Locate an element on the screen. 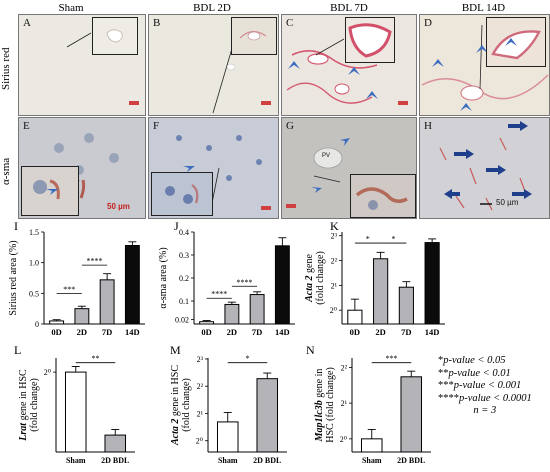 The width and height of the screenshot is (550, 472). significance-label: ** is located at coordinates (96, 358).